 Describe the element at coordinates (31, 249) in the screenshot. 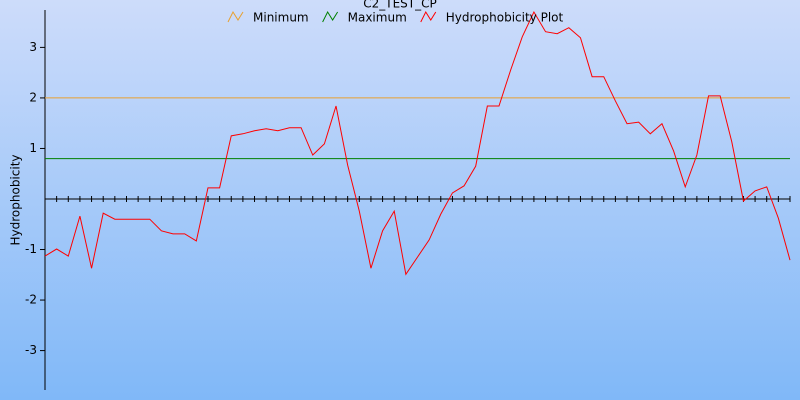

I see `y-tick-label: -1` at that location.